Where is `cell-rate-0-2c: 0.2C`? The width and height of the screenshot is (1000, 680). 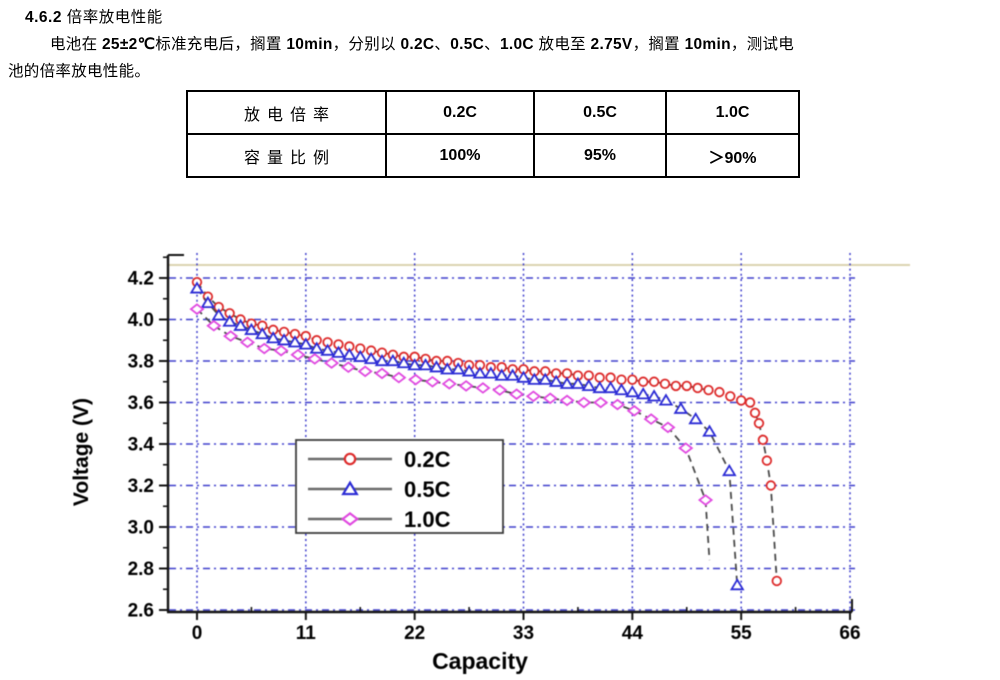 cell-rate-0-2c: 0.2C is located at coordinates (460, 112).